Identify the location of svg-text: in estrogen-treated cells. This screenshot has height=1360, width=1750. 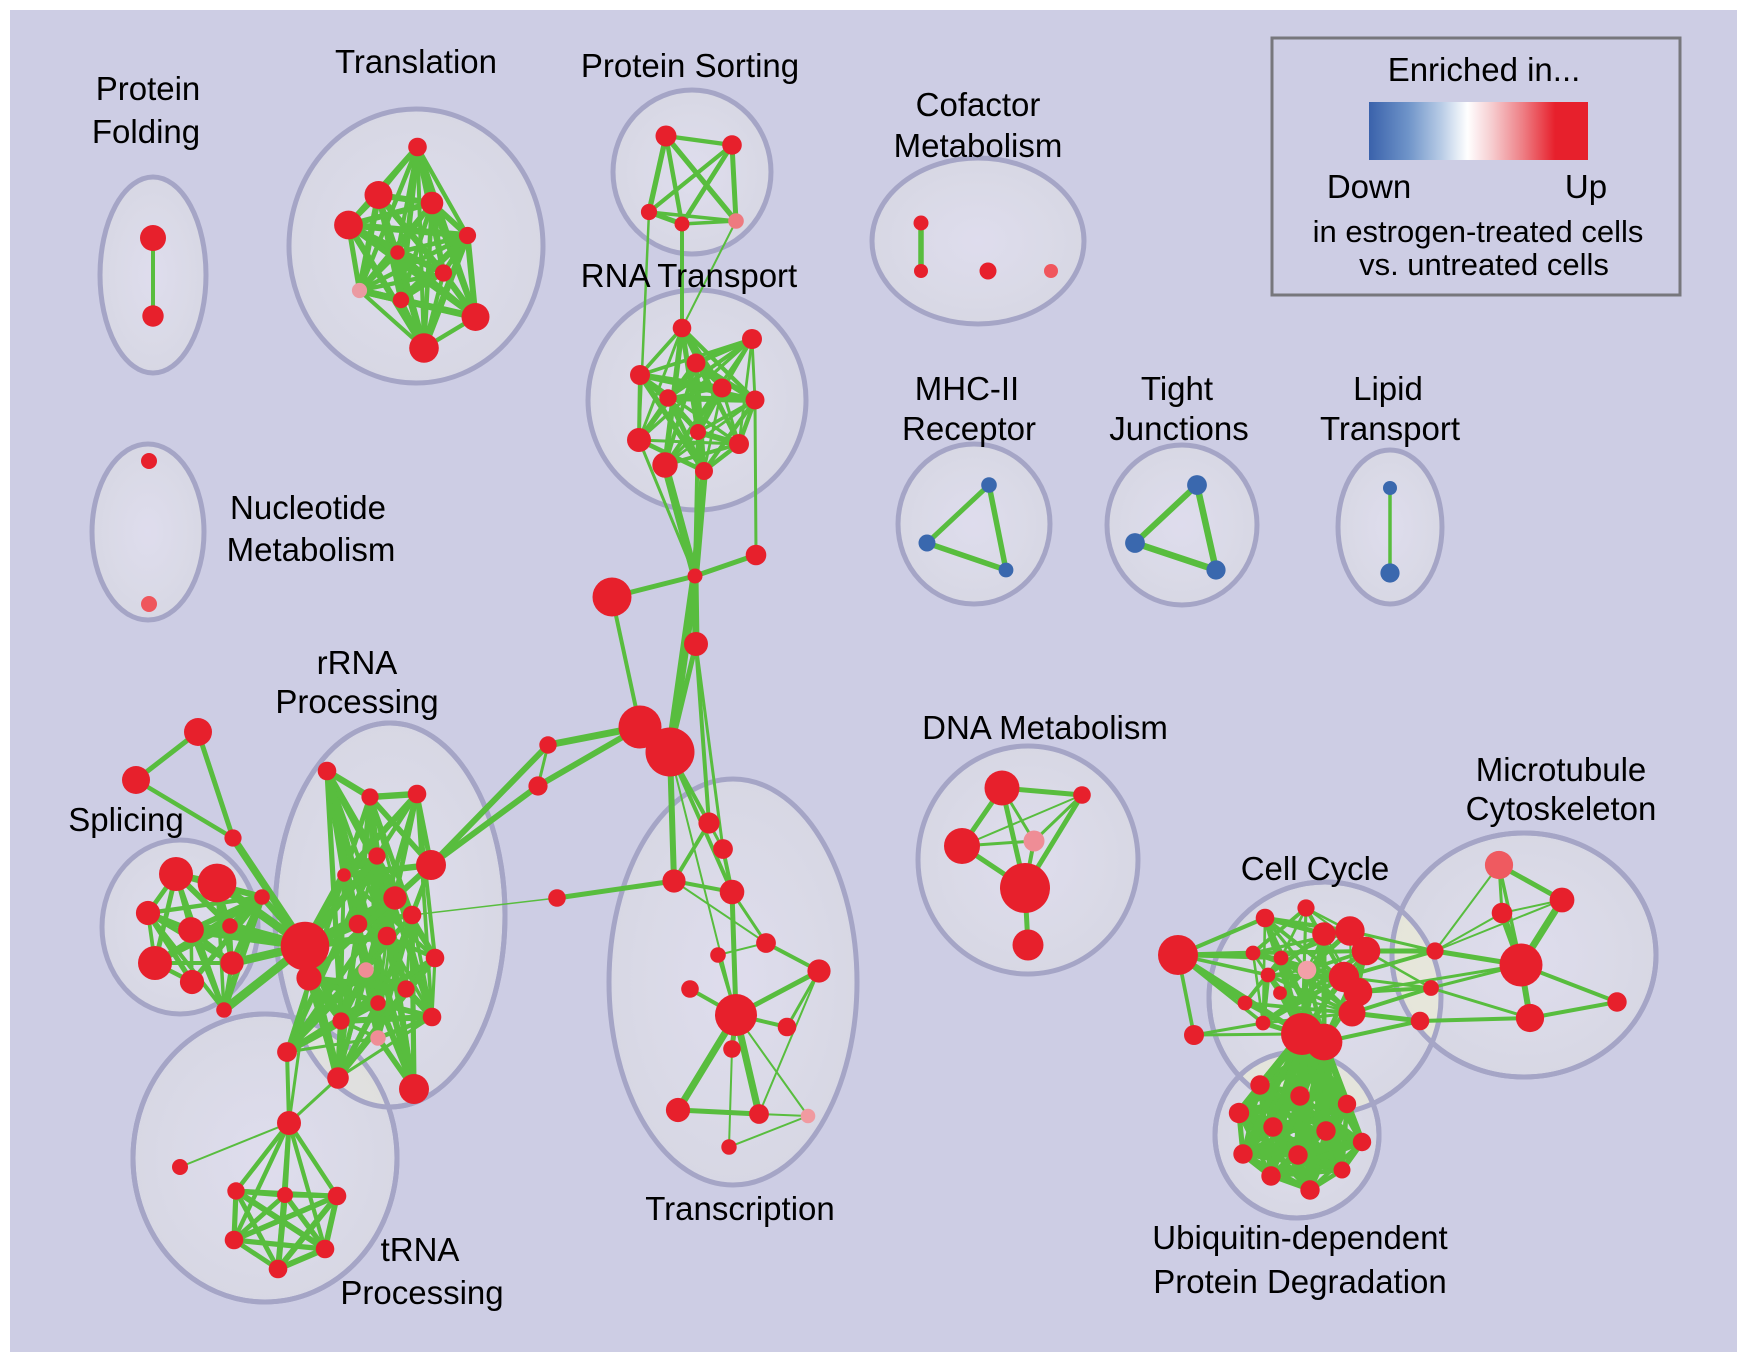
(1478, 231).